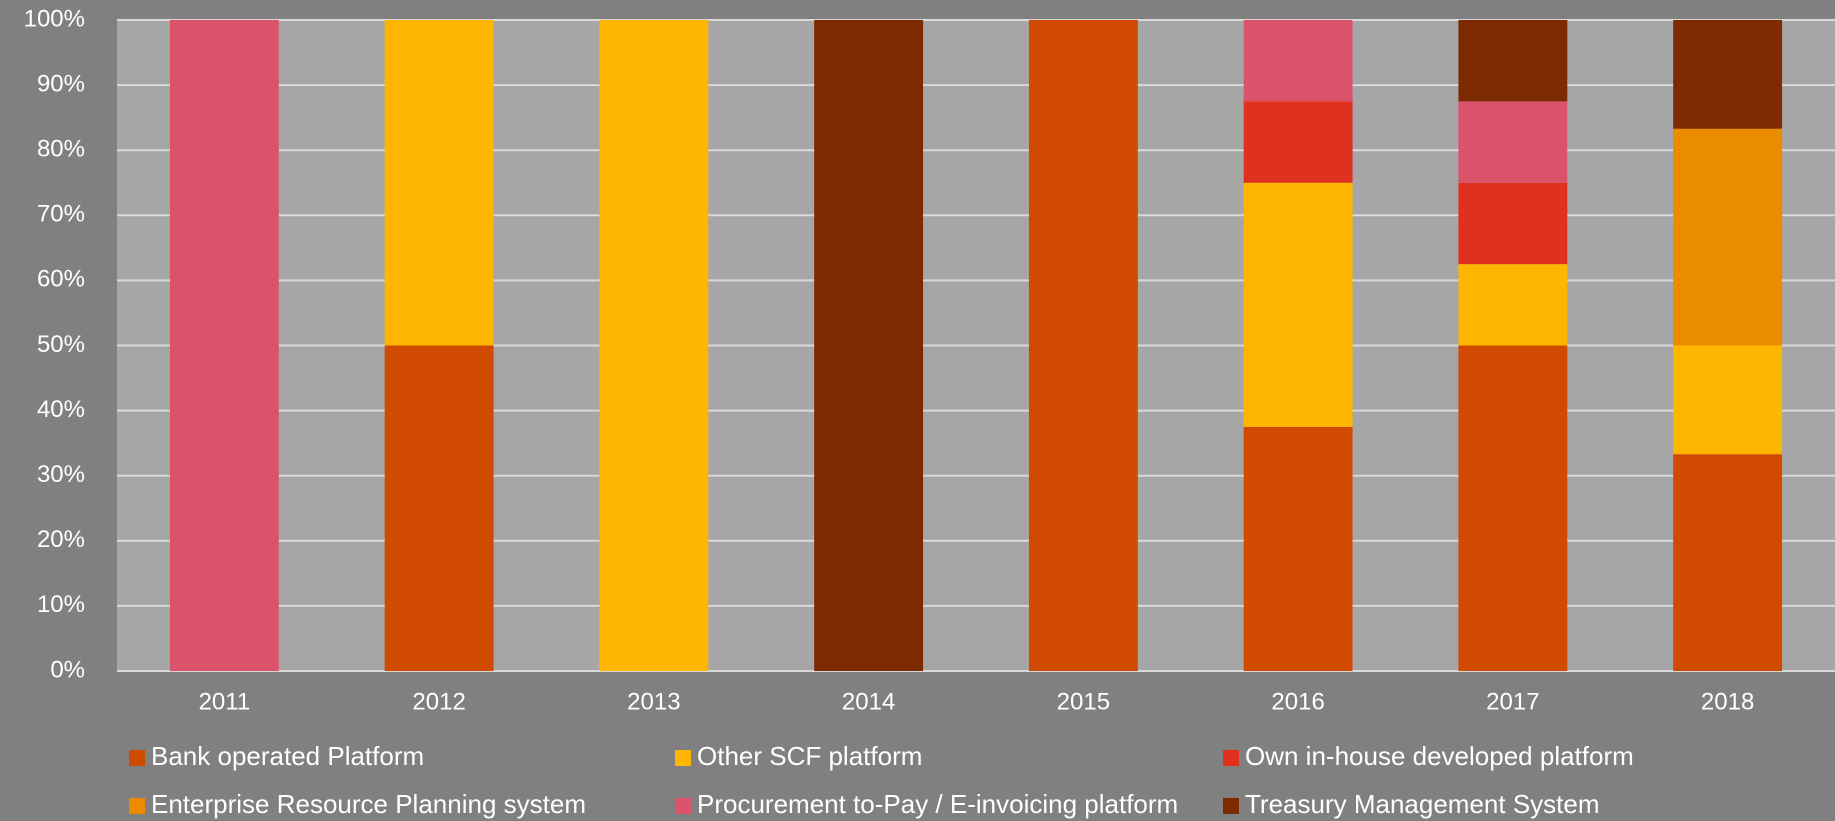 The width and height of the screenshot is (1835, 821). I want to click on legend-label: Other SCF platform, so click(809, 756).